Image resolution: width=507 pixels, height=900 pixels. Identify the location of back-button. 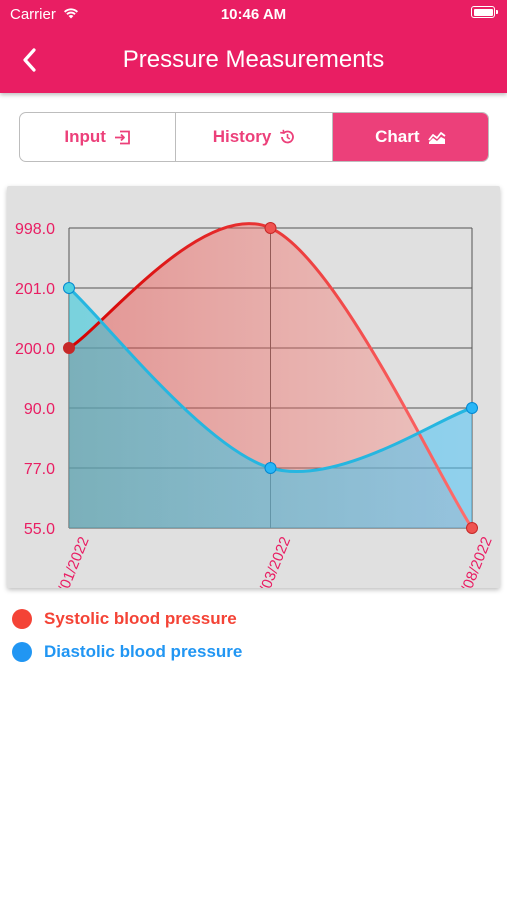
(29, 60).